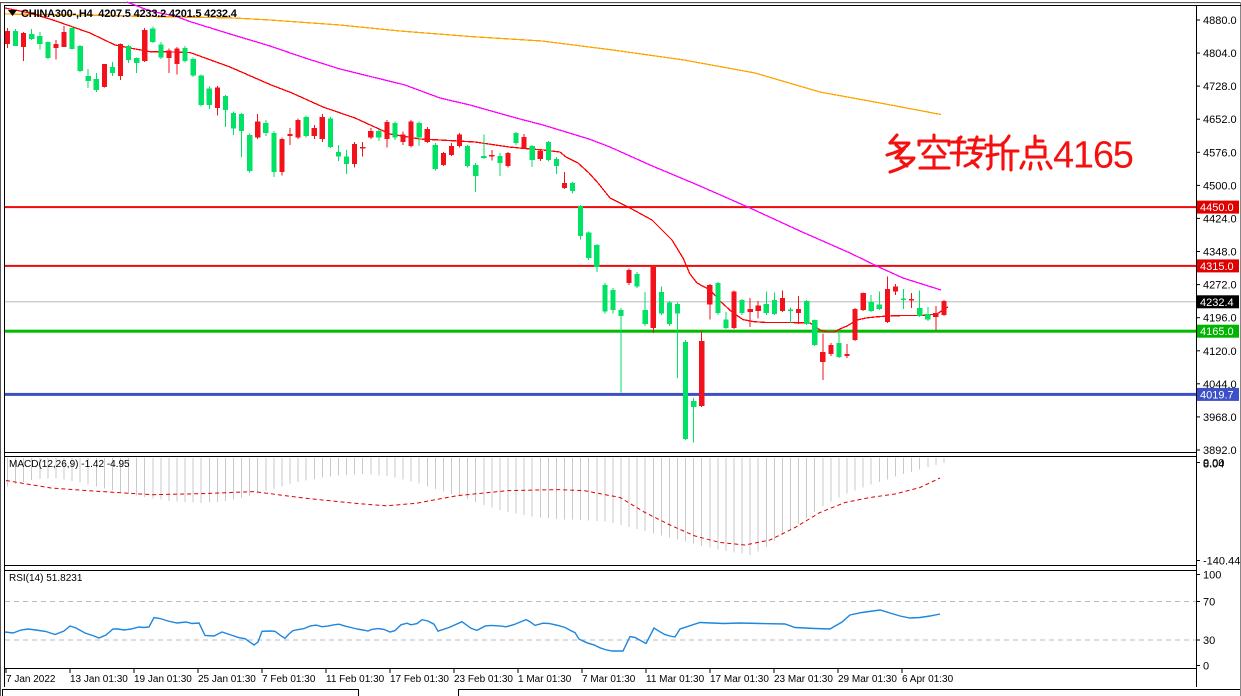 This screenshot has width=1241, height=696. What do you see at coordinates (1220, 418) in the screenshot?
I see `svg-text: 3968.0` at bounding box center [1220, 418].